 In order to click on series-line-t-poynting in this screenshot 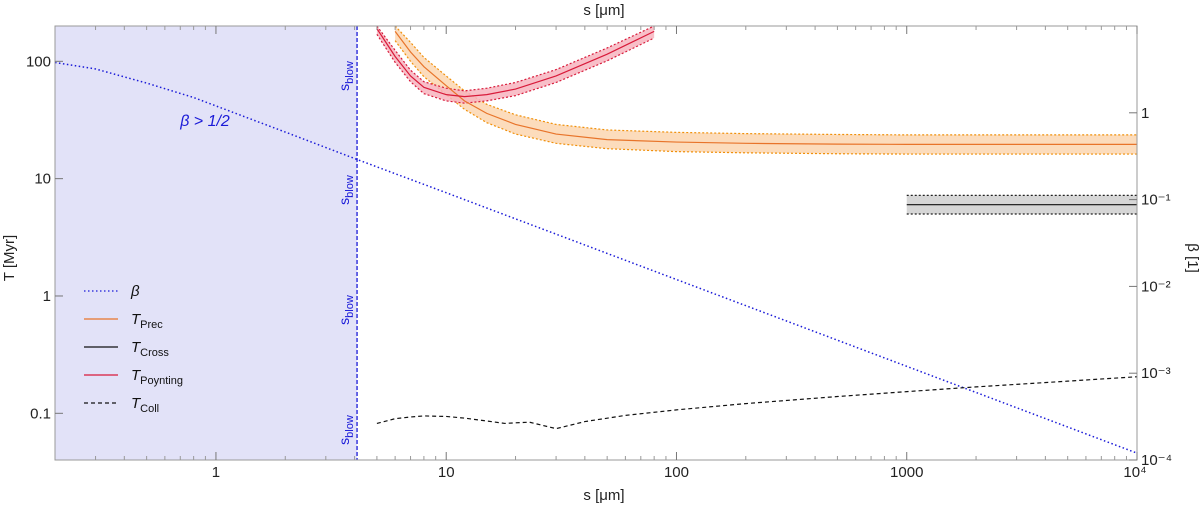, I will do `click(515, 63)`.